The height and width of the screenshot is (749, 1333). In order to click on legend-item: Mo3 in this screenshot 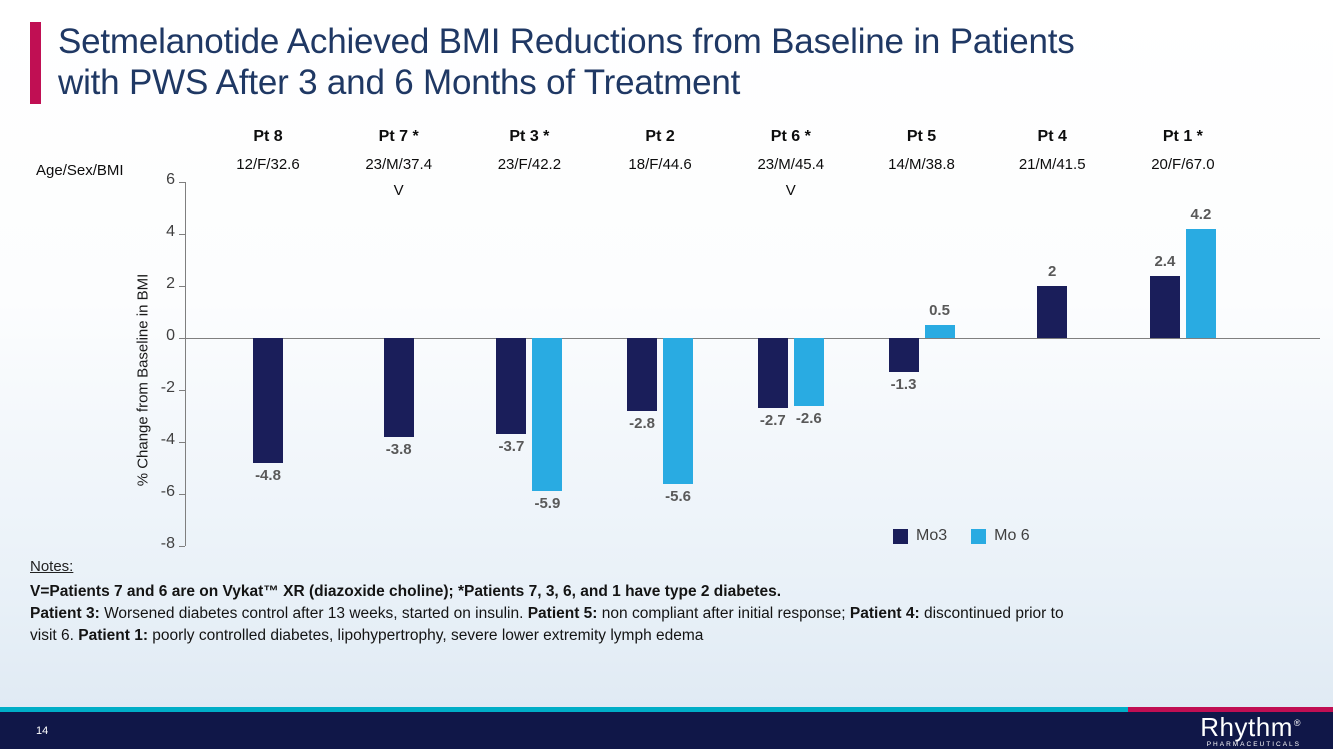, I will do `click(920, 536)`.